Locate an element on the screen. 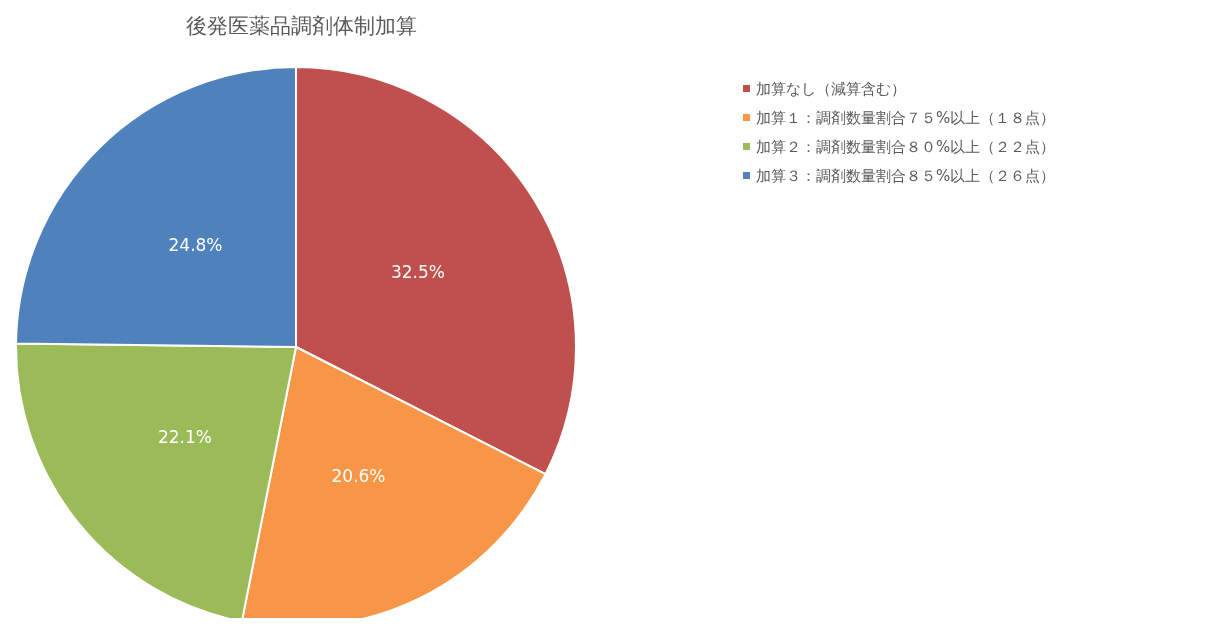  data-label: 32.5% is located at coordinates (417, 272).